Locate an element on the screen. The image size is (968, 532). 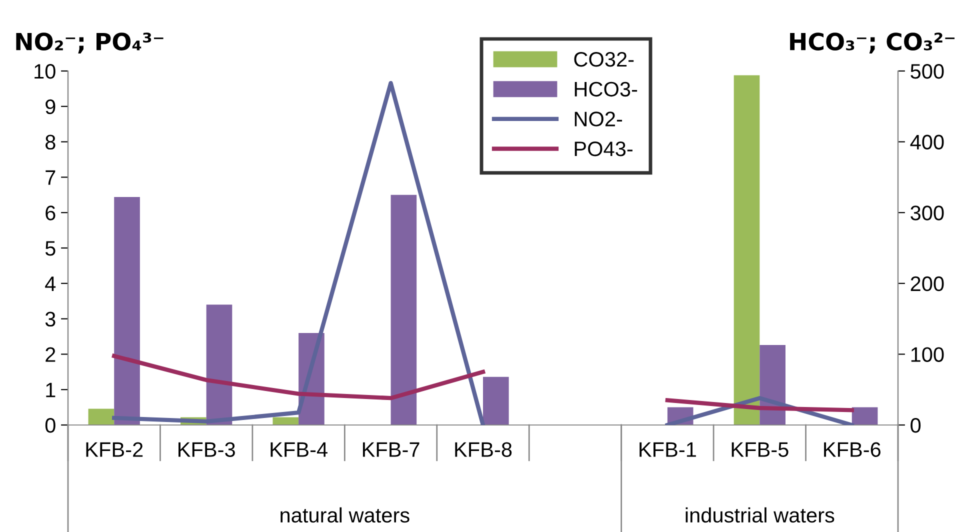
x-tick-label: KFB-7 is located at coordinates (391, 449).